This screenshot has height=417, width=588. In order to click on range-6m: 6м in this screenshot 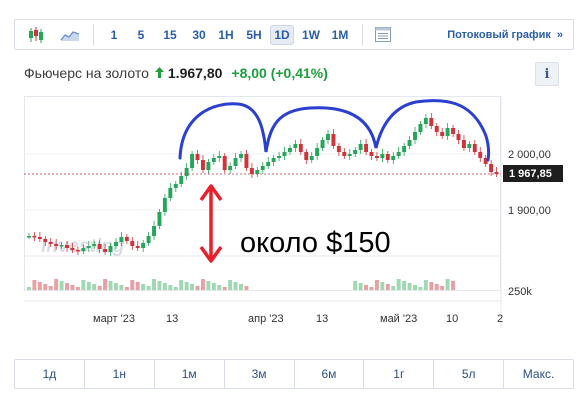, I will do `click(330, 374)`.